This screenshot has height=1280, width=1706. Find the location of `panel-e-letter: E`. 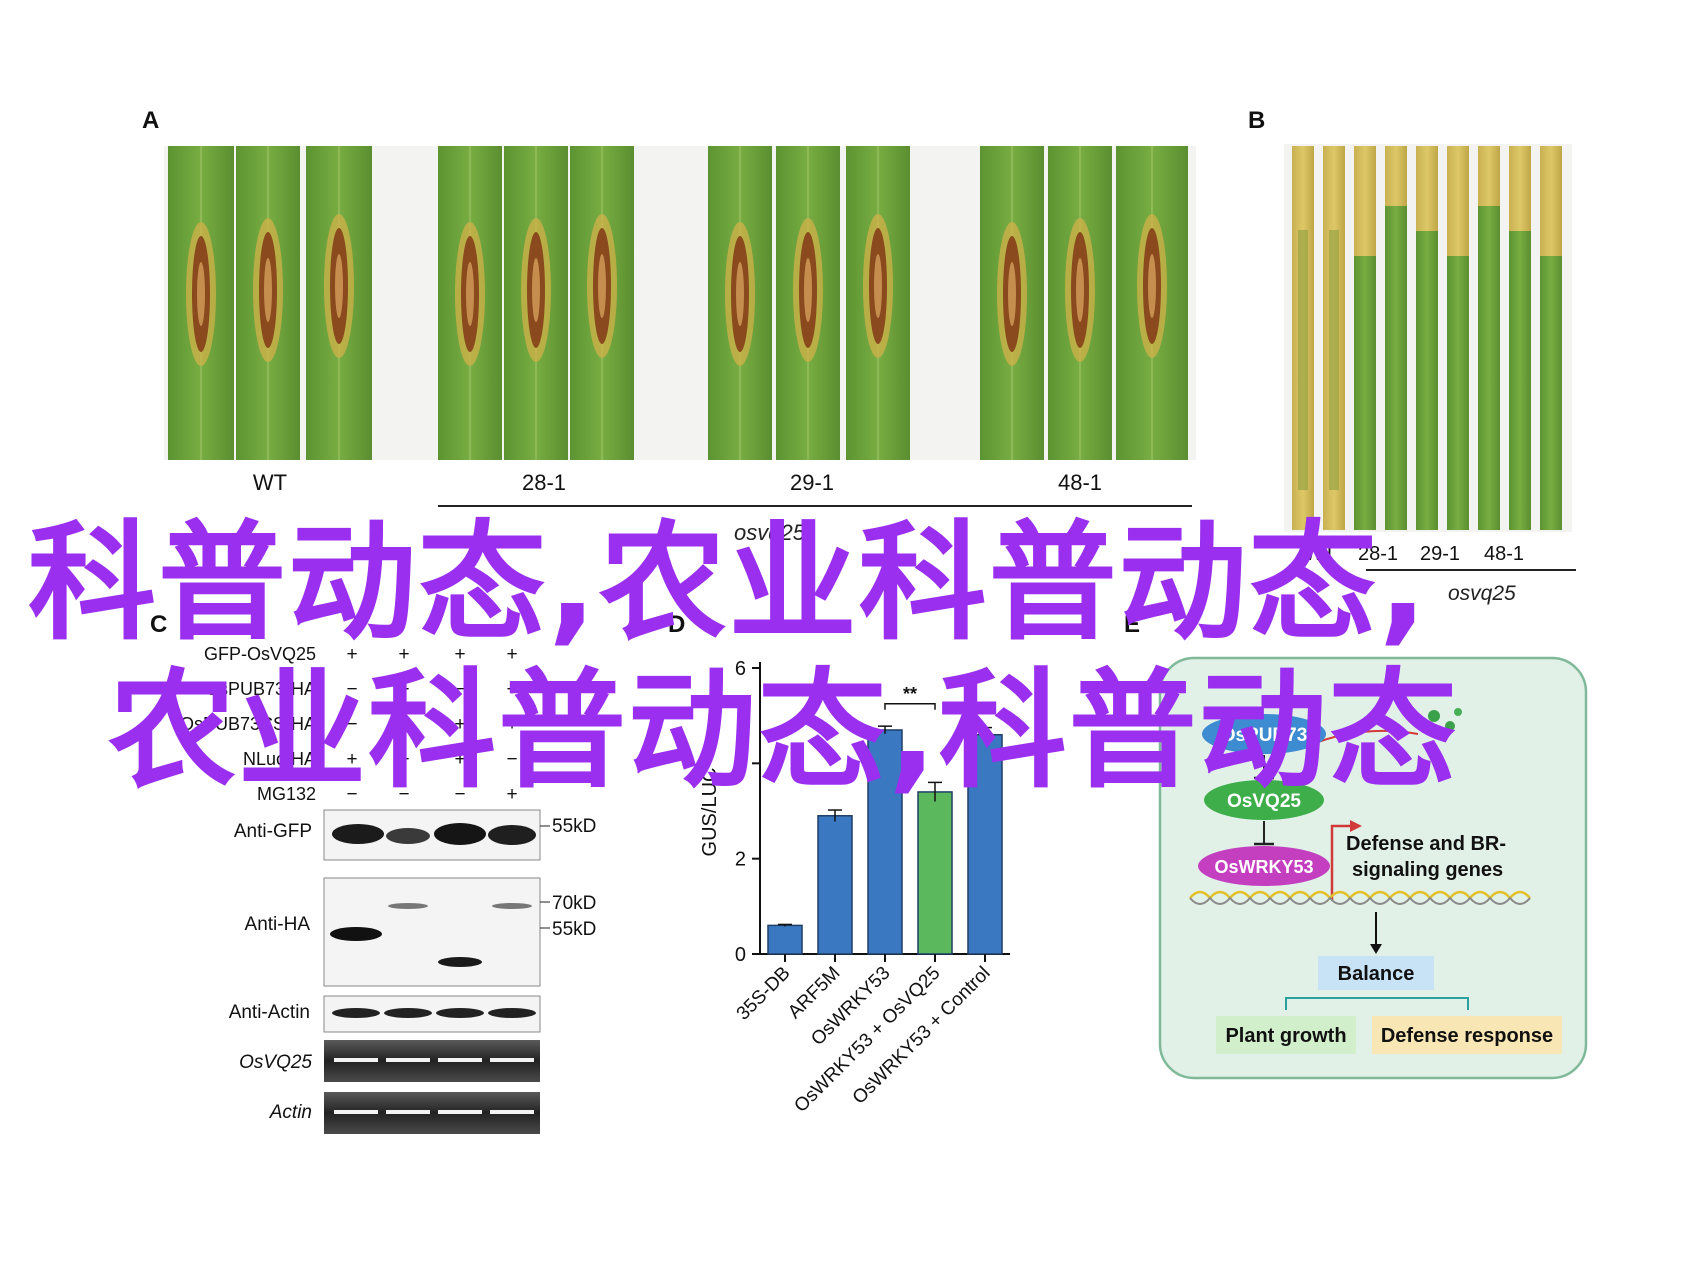

panel-e-letter: E is located at coordinates (1132, 624).